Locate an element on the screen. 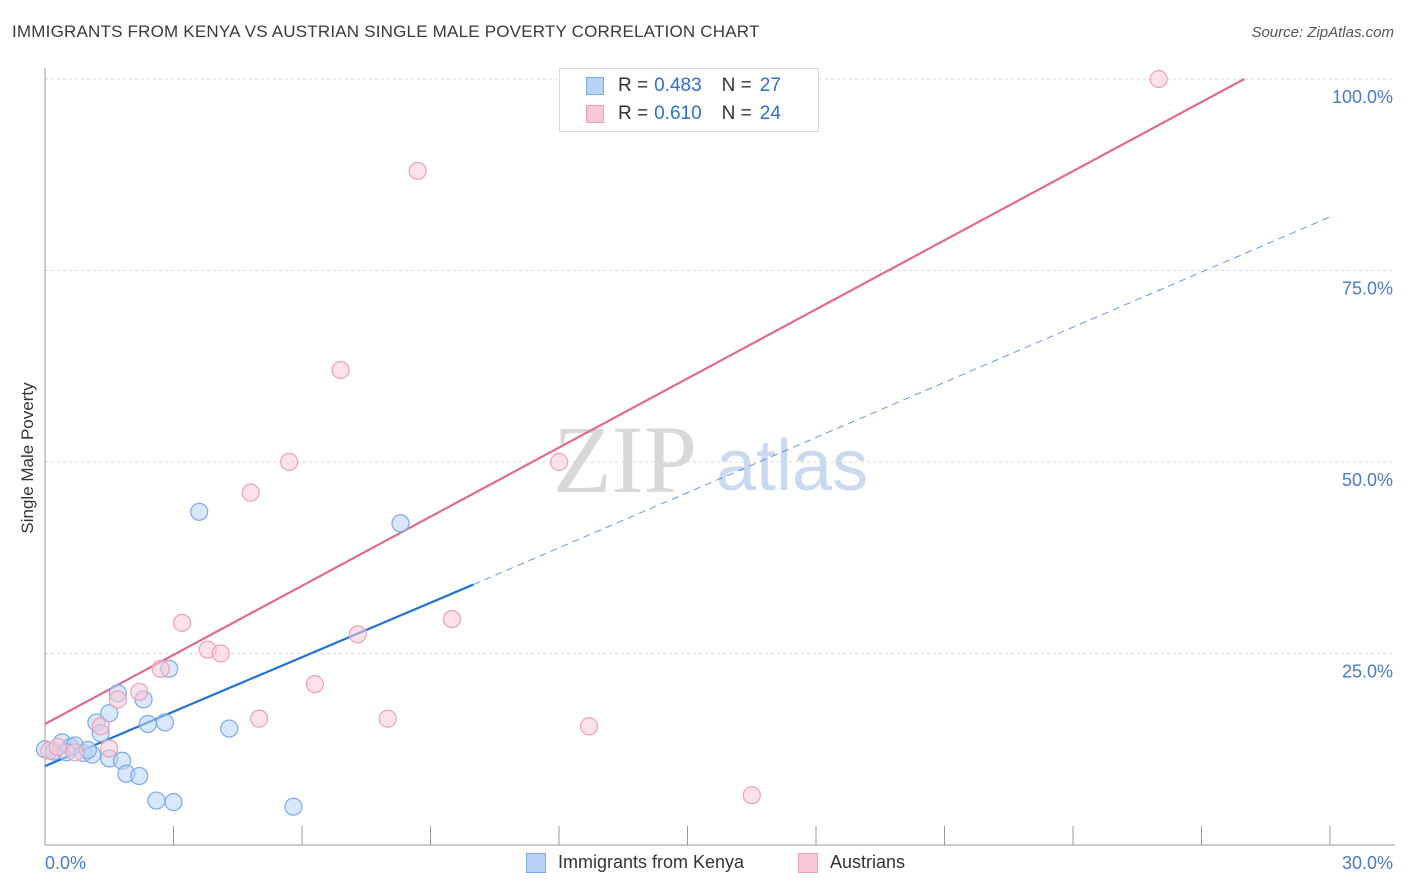 The image size is (1406, 892). y-tick-label-0: 25.0% is located at coordinates (1367, 672).